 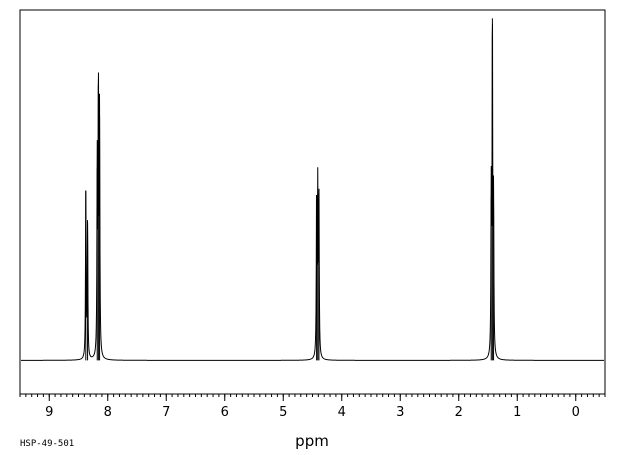 I want to click on x-axis-title: ppm, so click(x=312, y=441).